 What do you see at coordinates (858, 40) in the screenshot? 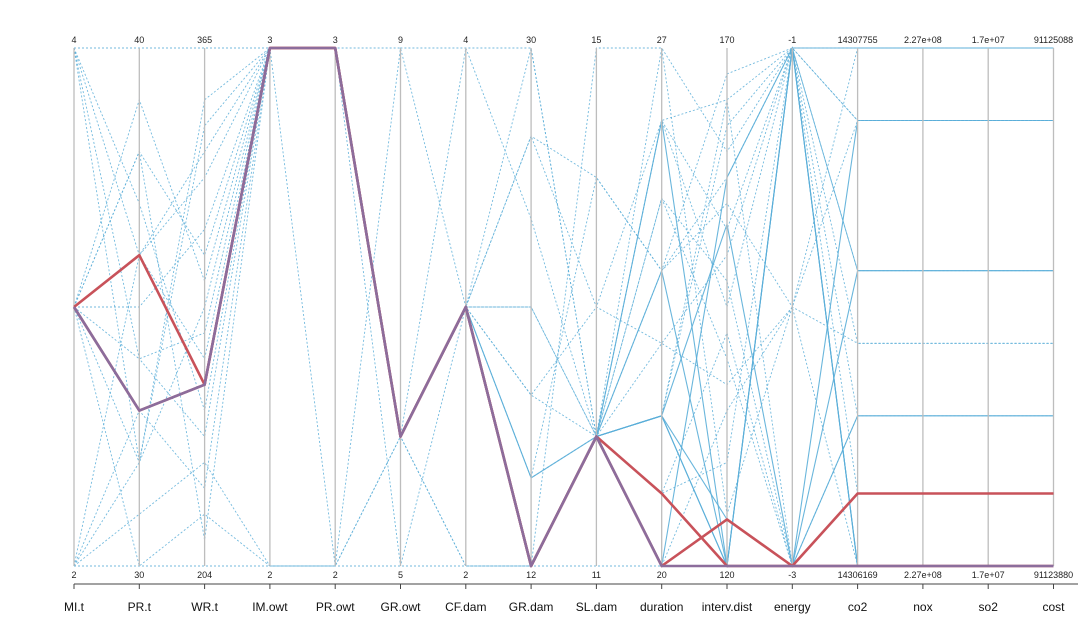
I see `axis-max-label: 14307755` at bounding box center [858, 40].